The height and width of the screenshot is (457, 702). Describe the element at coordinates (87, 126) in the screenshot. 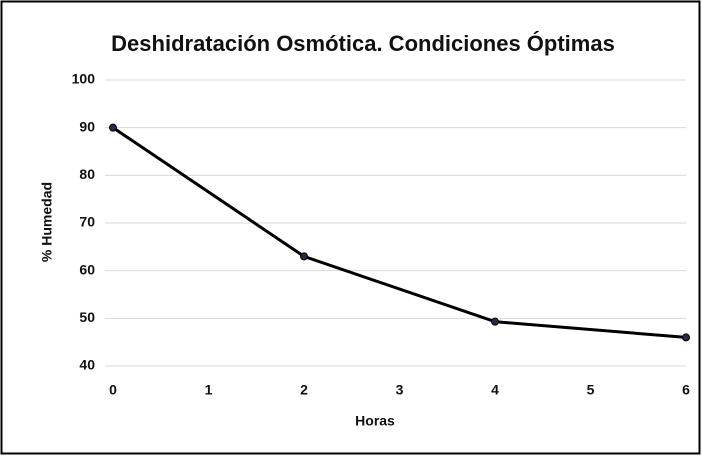

I see `y-tick-label: 90` at that location.